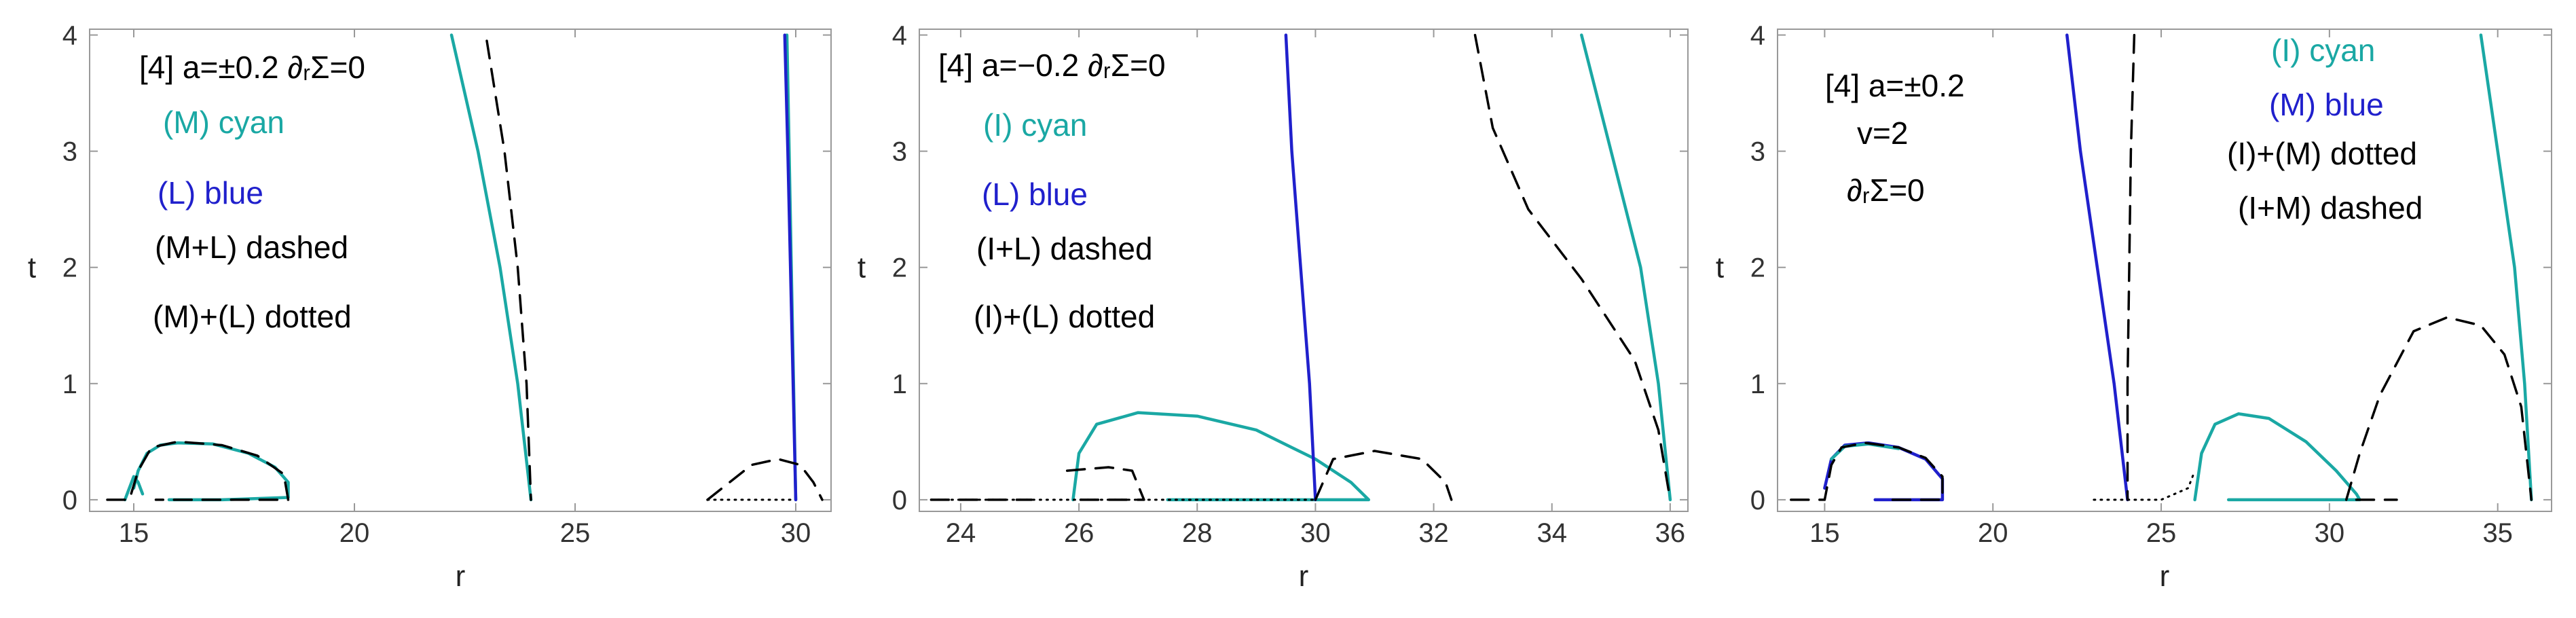  I want to click on x-tick-label: 36, so click(1670, 533).